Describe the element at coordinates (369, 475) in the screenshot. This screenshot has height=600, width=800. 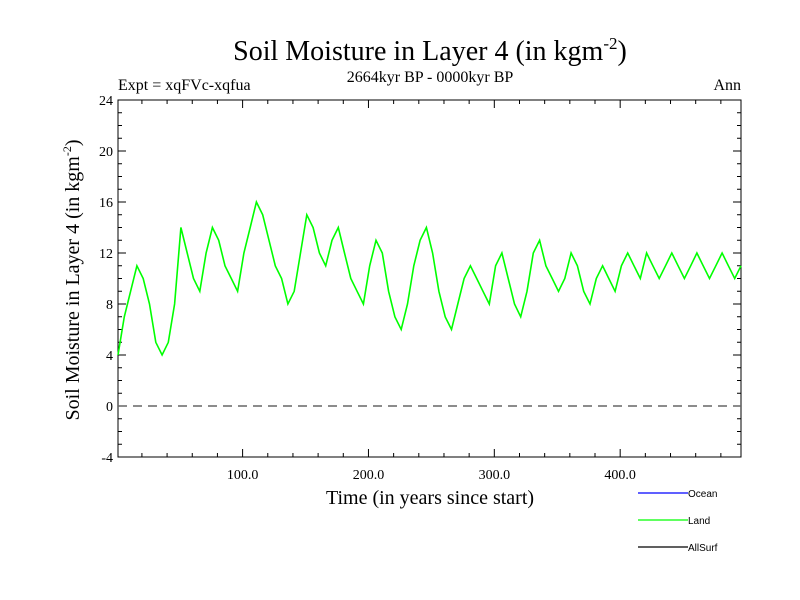
I see `x-tick-label: 200.0` at that location.